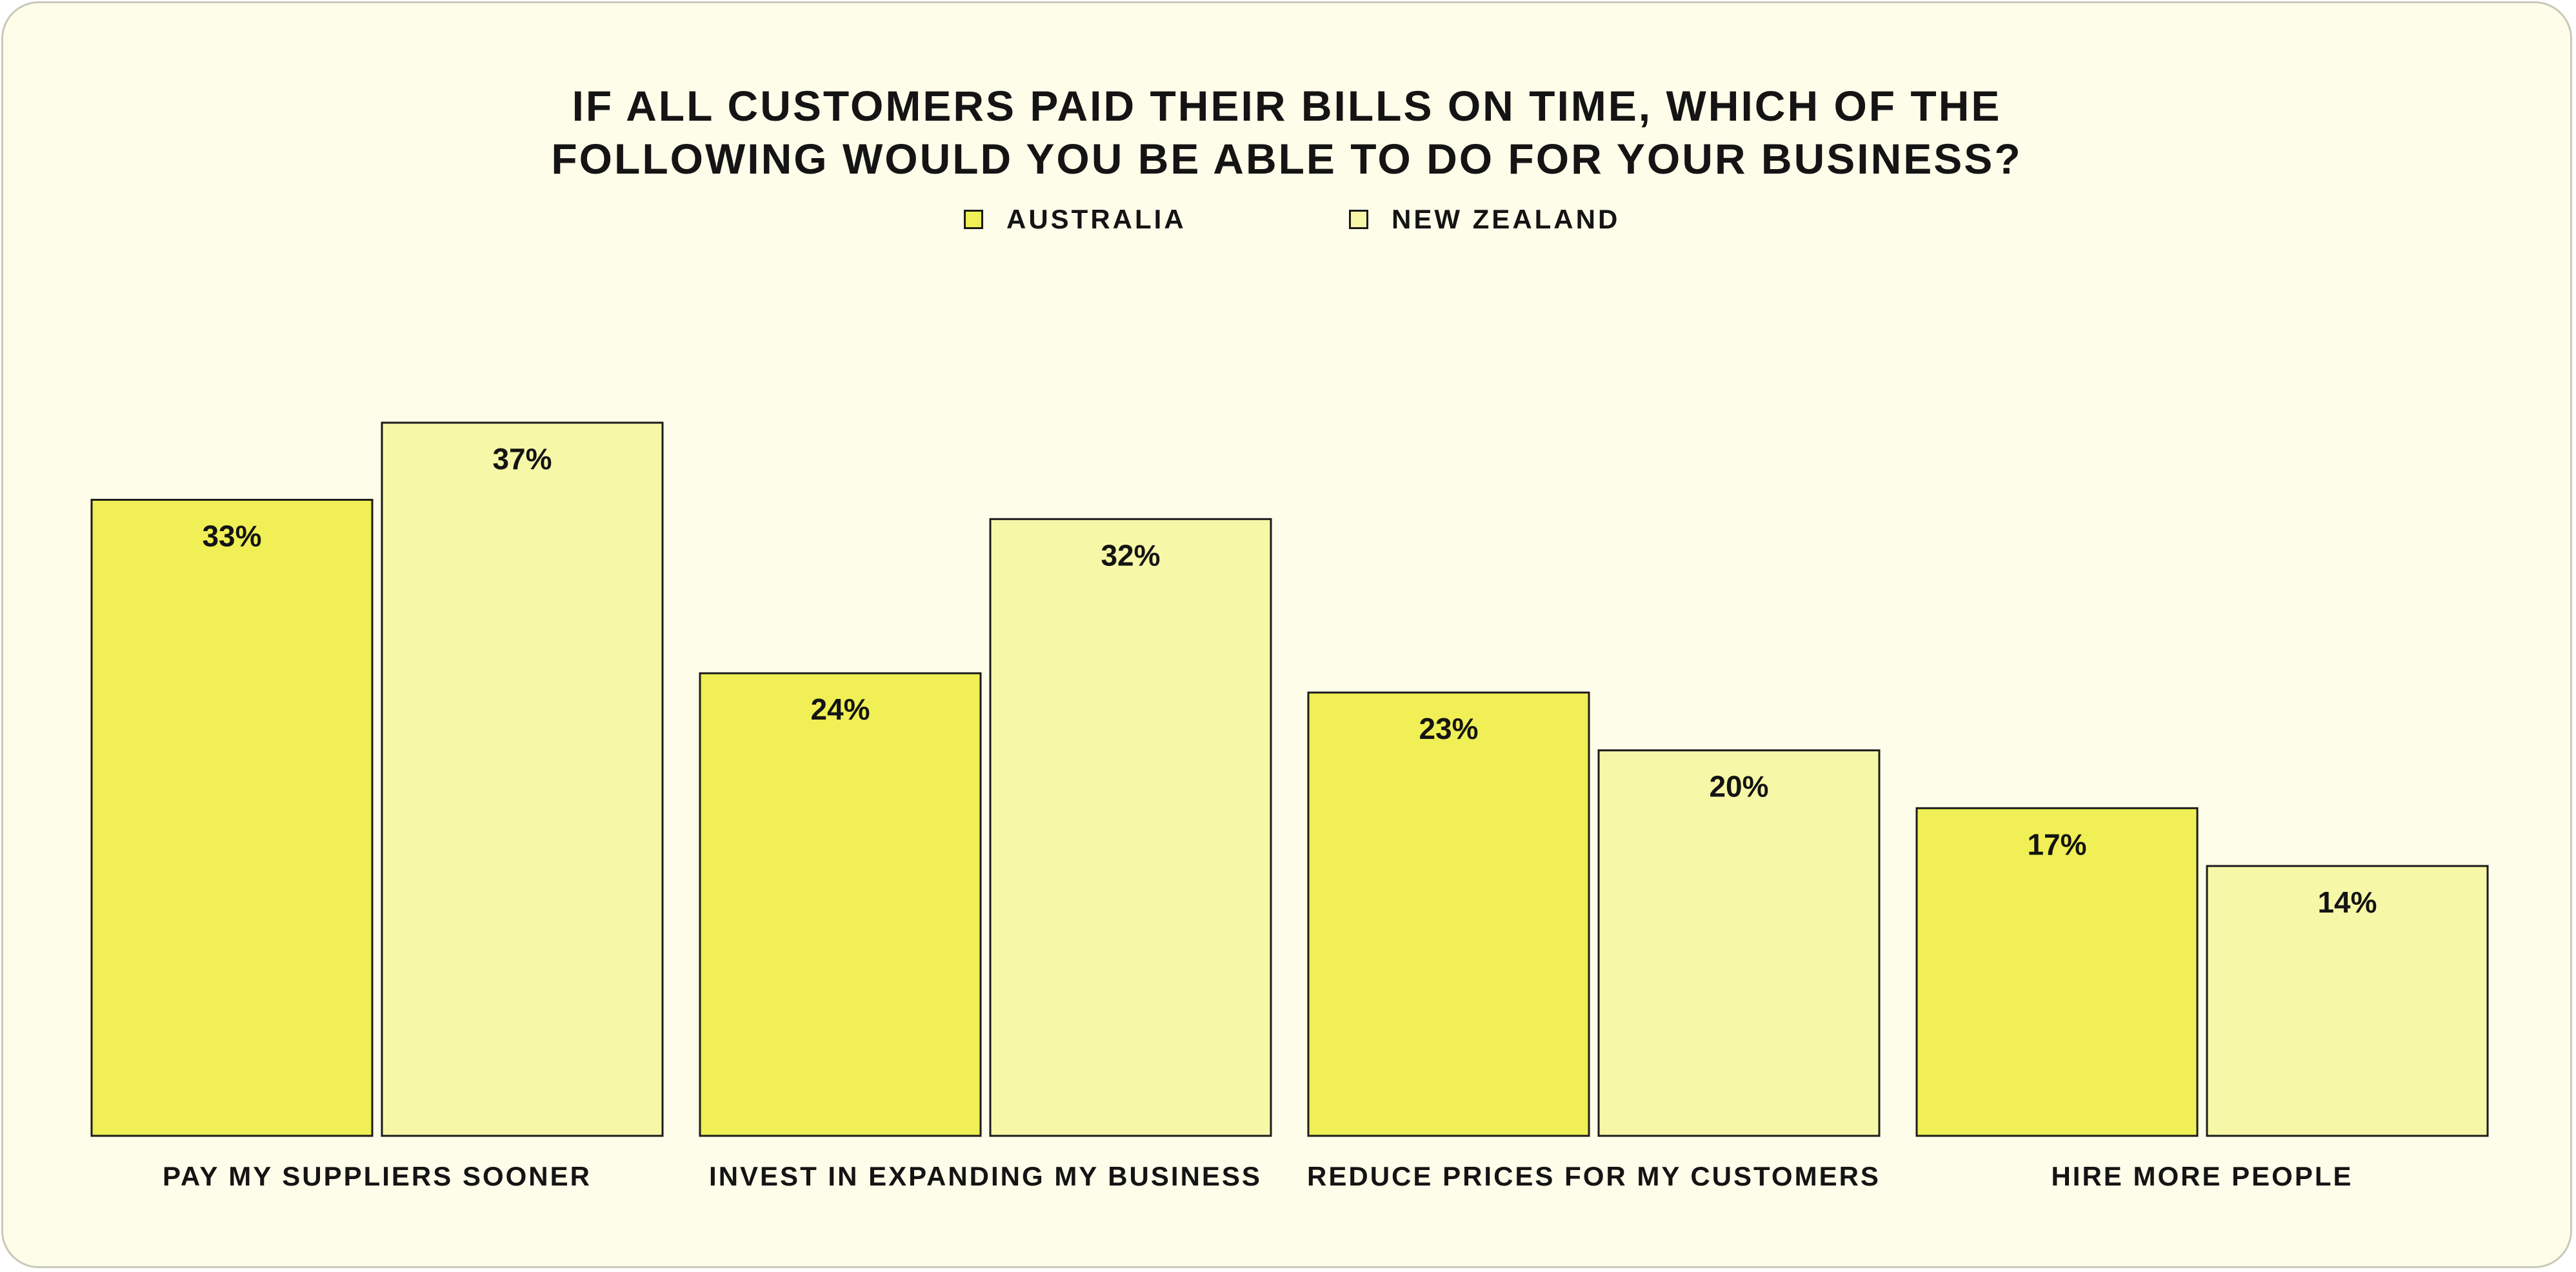 Image resolution: width=2576 pixels, height=1272 pixels. Describe the element at coordinates (1594, 1176) in the screenshot. I see `category-label-reduce-prices-for-my-customers: REDUCE PRICES FOR MY CUSTOMERS` at that location.